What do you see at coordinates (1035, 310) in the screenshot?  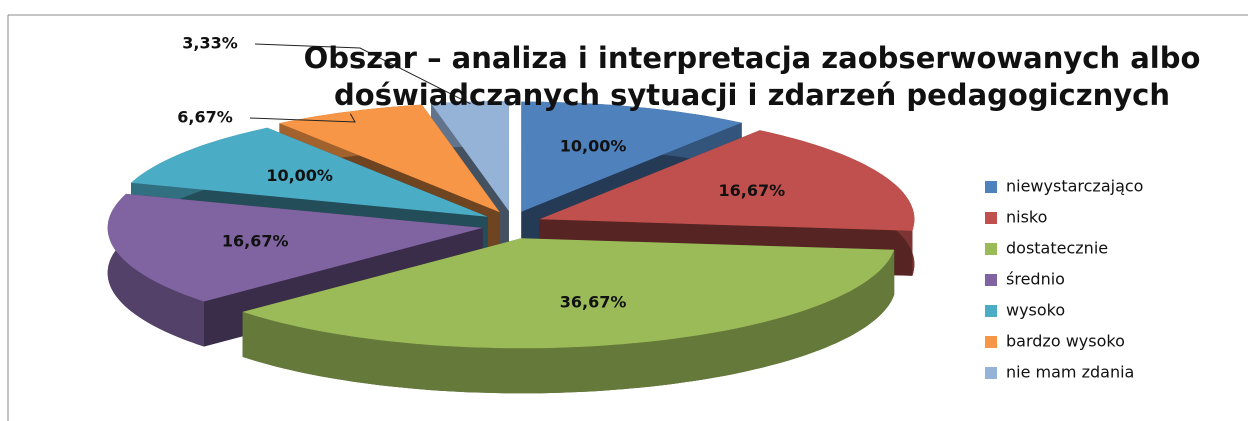 I see `legend-label: wysoko` at bounding box center [1035, 310].